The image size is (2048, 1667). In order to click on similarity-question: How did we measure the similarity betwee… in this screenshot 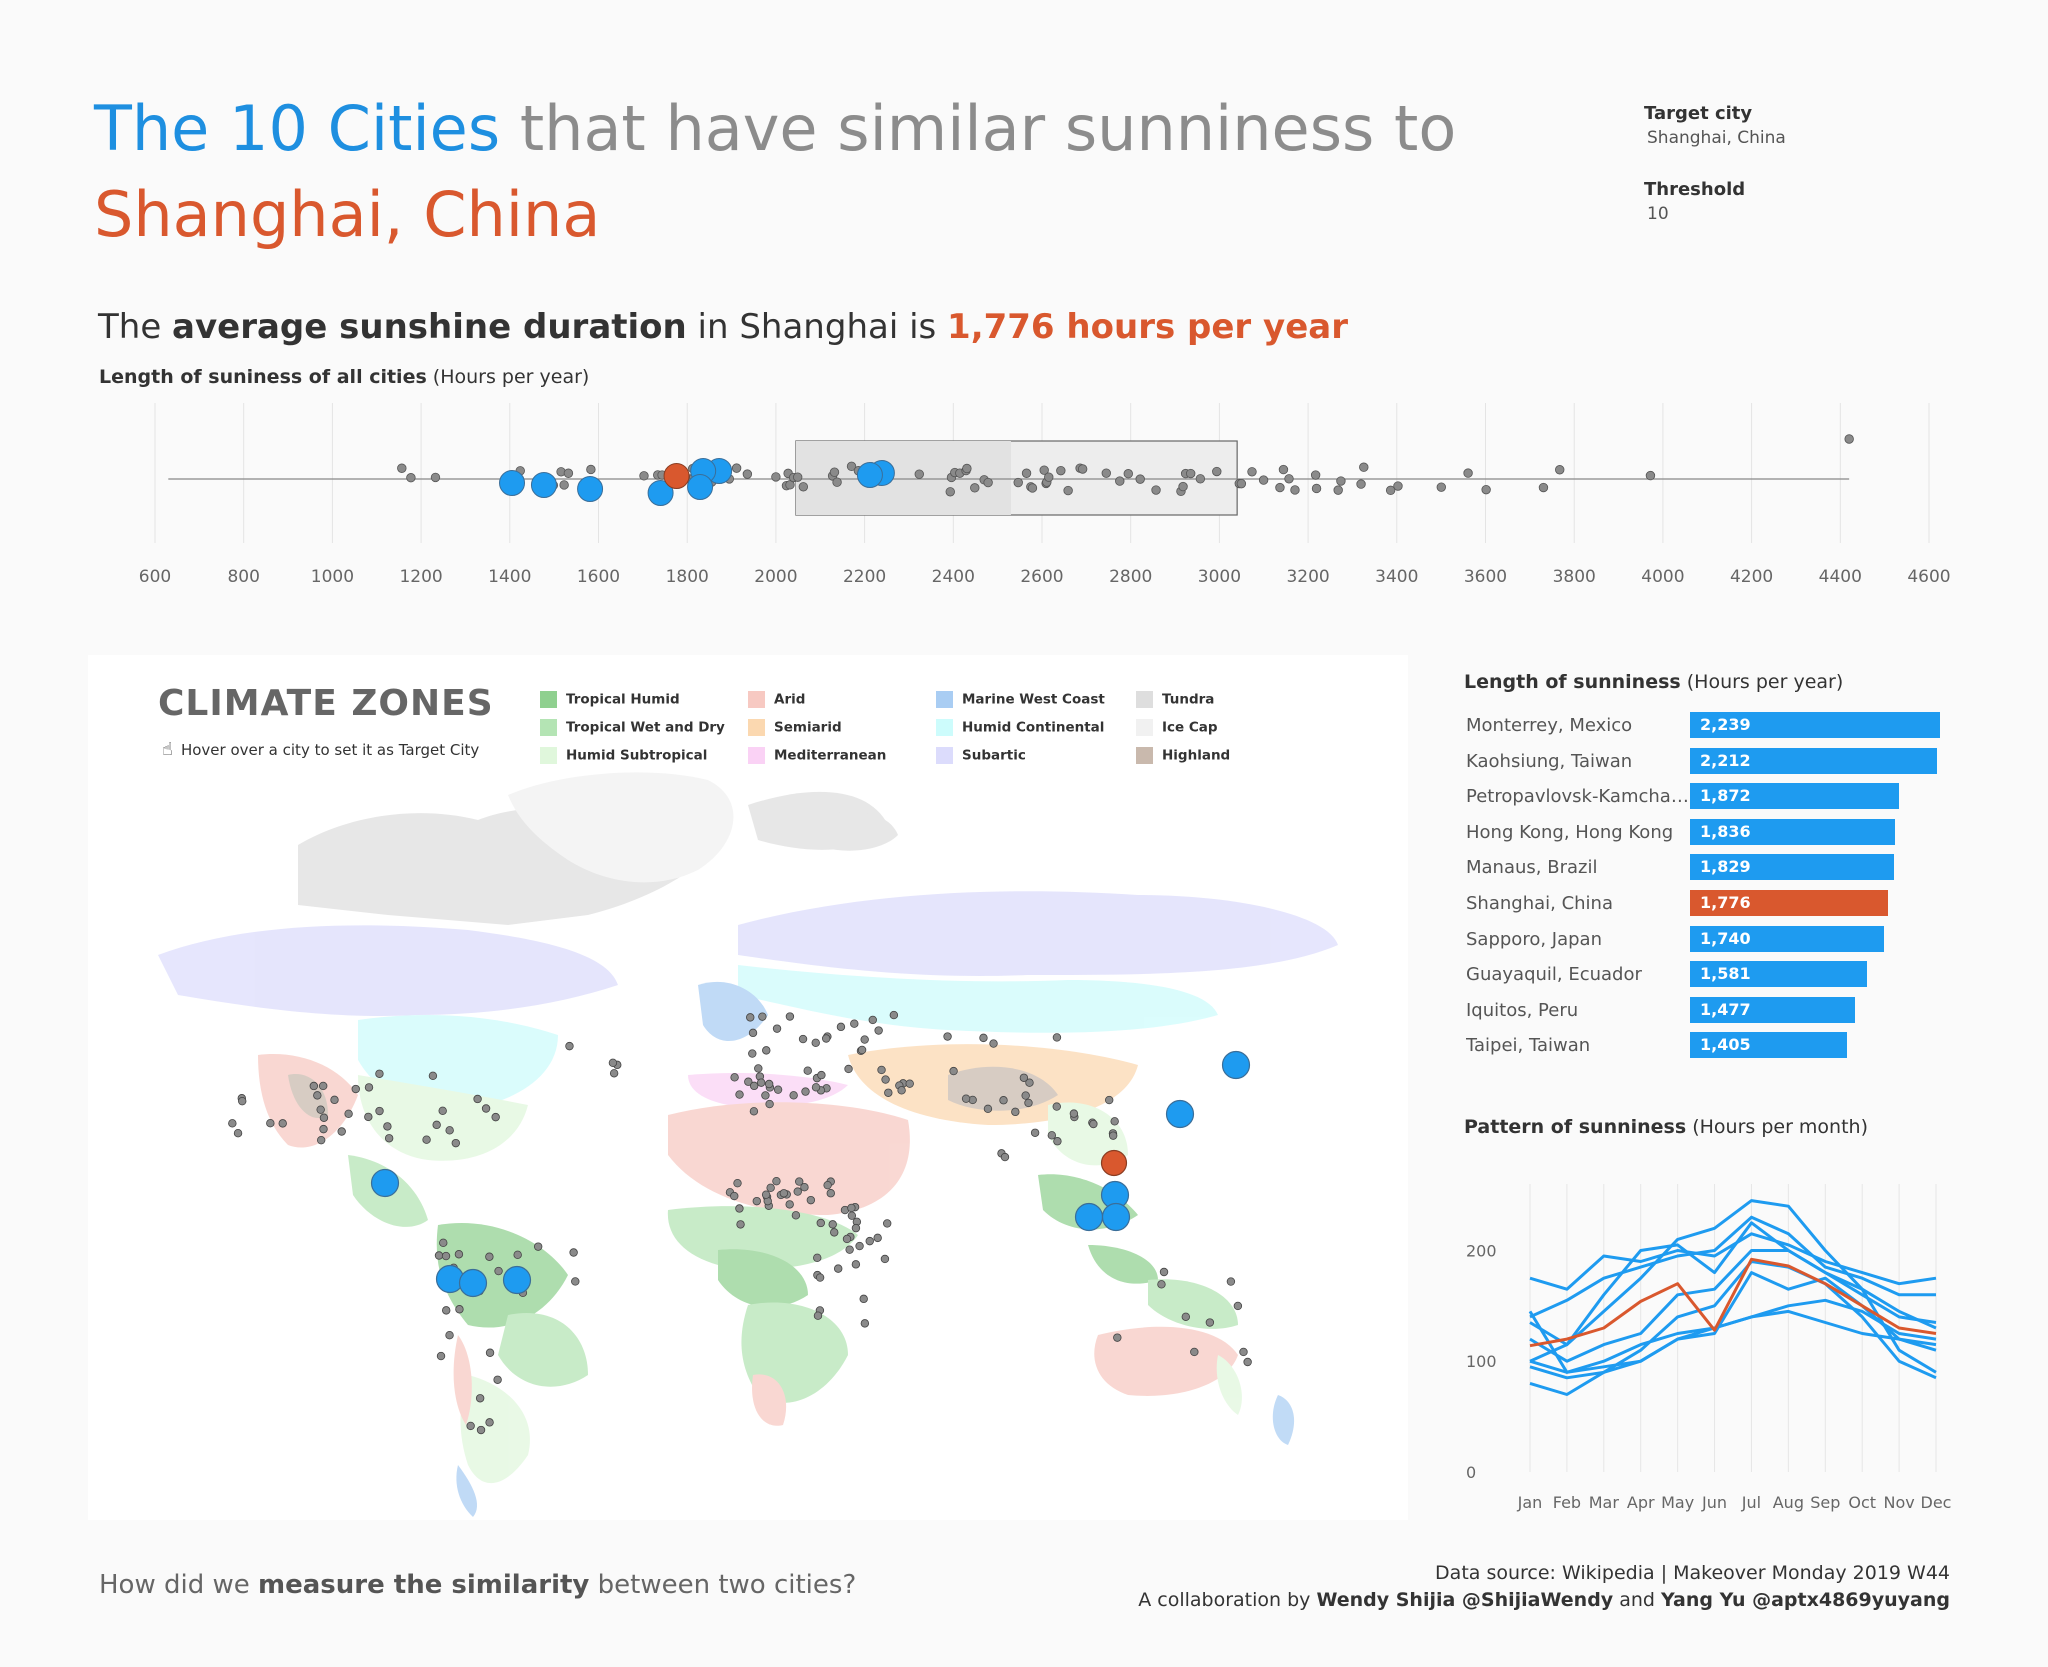, I will do `click(477, 1585)`.